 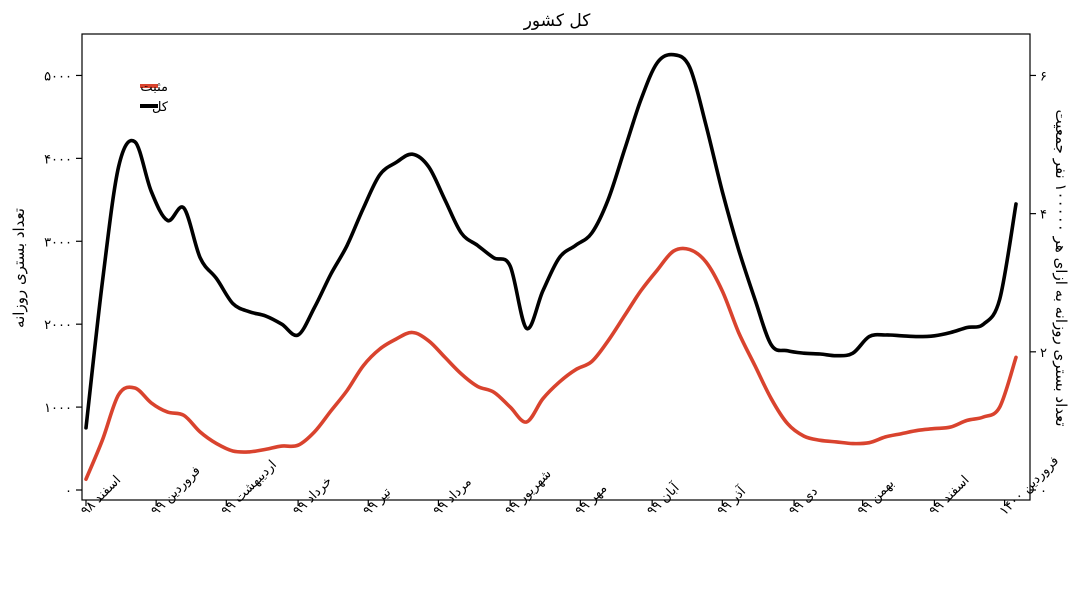 What do you see at coordinates (58, 159) in the screenshot?
I see `left-tick-label: ۴۰۰۰` at bounding box center [58, 159].